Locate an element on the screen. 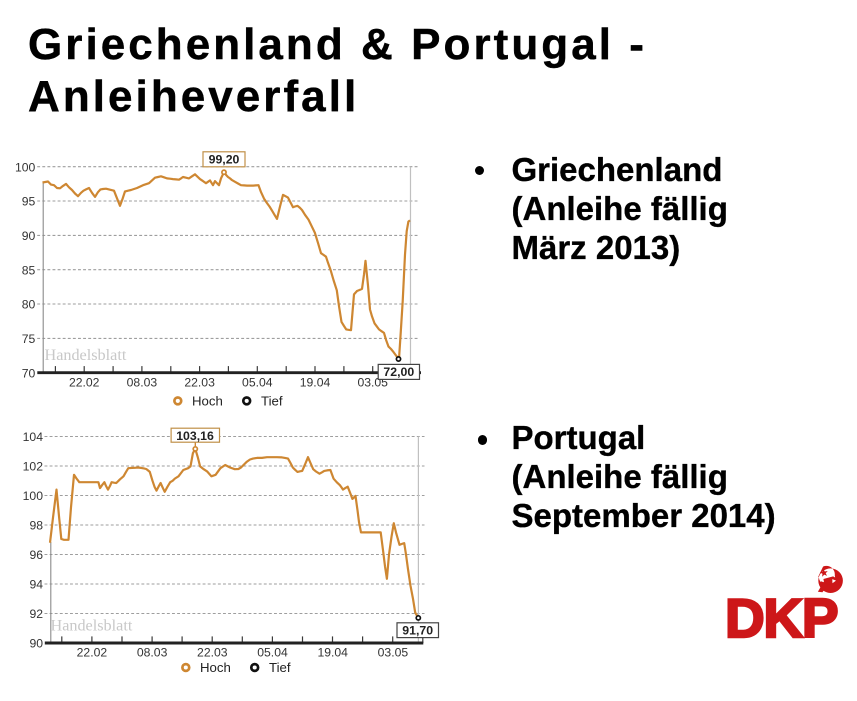  svg-text: 85 is located at coordinates (29, 270).